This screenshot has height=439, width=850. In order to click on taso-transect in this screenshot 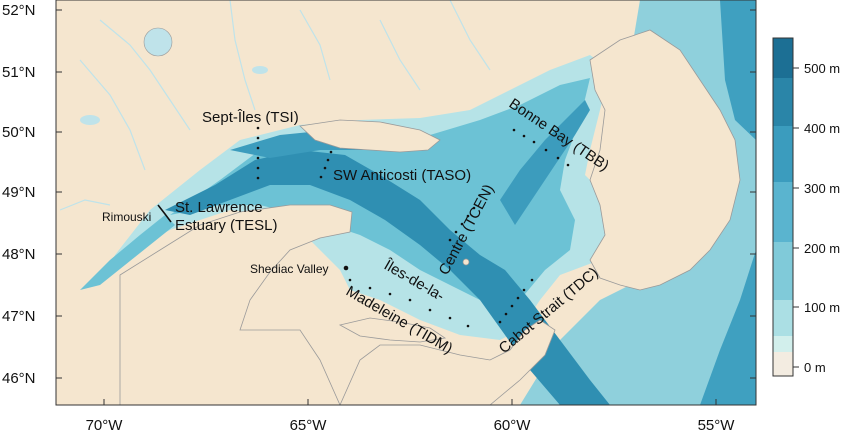, I will do `click(326, 164)`.